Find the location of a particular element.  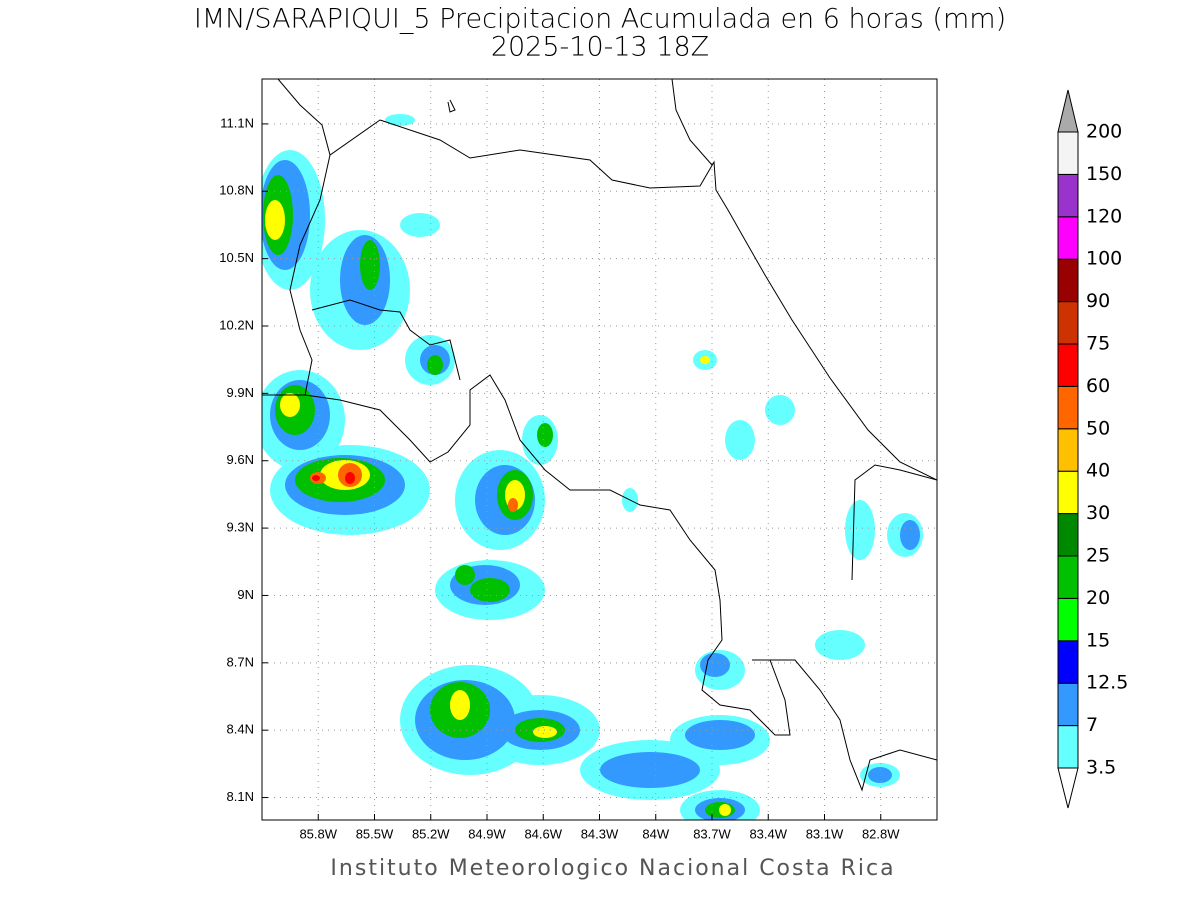

x-tick-label: 83.4W is located at coordinates (768, 833).